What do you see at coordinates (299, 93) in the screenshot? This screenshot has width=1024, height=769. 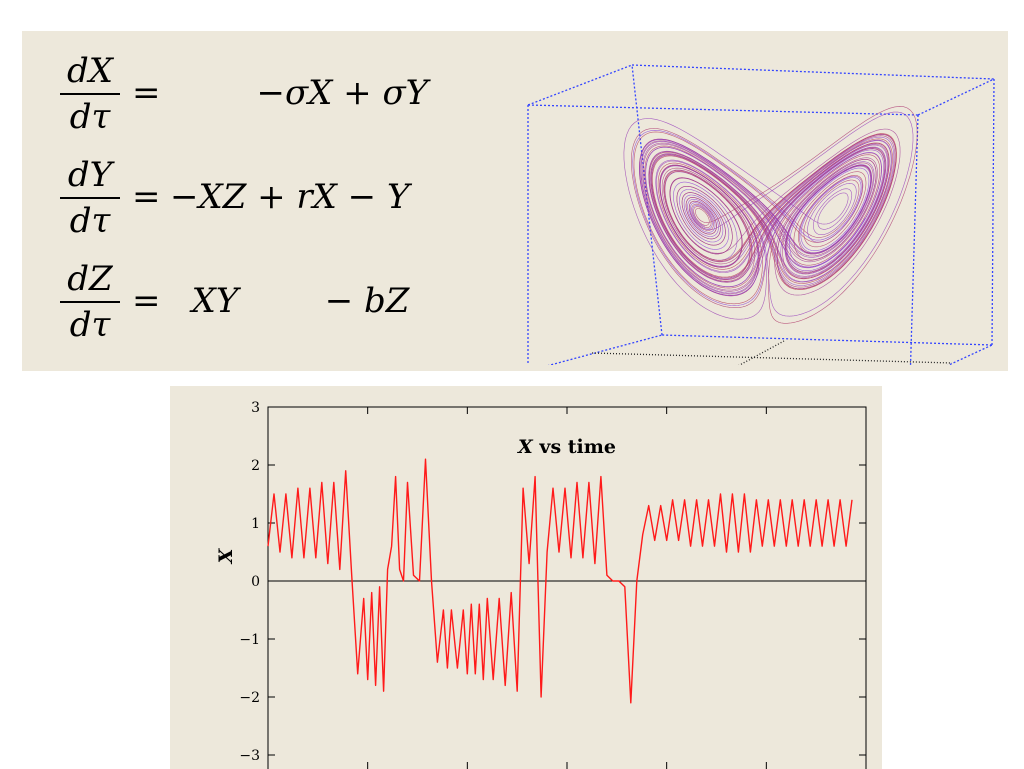 I see `equation-rhs: −σX + σY` at bounding box center [299, 93].